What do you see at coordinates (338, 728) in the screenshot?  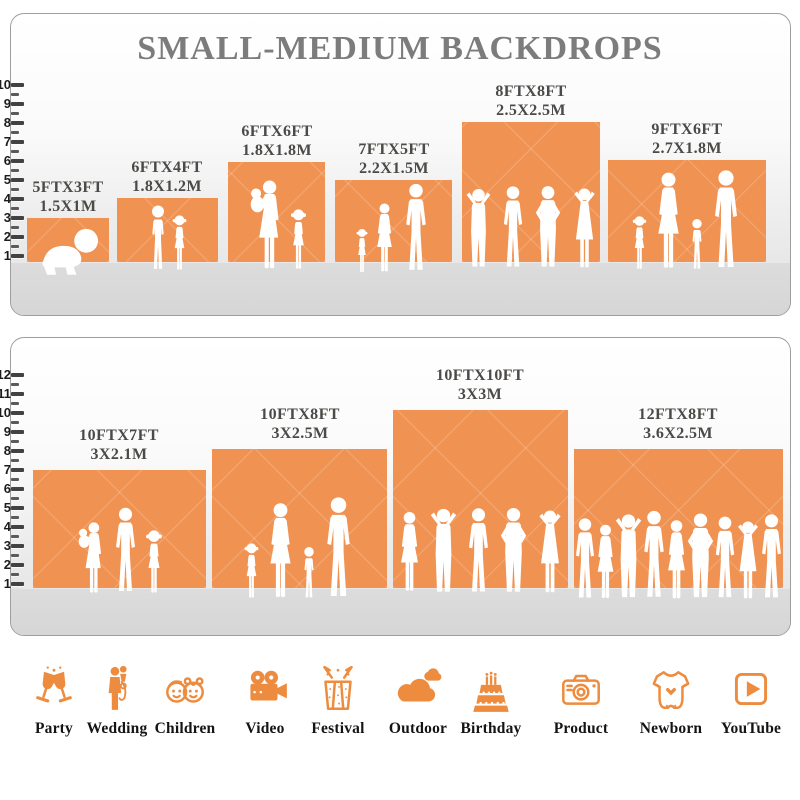 I see `category-label: Festival` at bounding box center [338, 728].